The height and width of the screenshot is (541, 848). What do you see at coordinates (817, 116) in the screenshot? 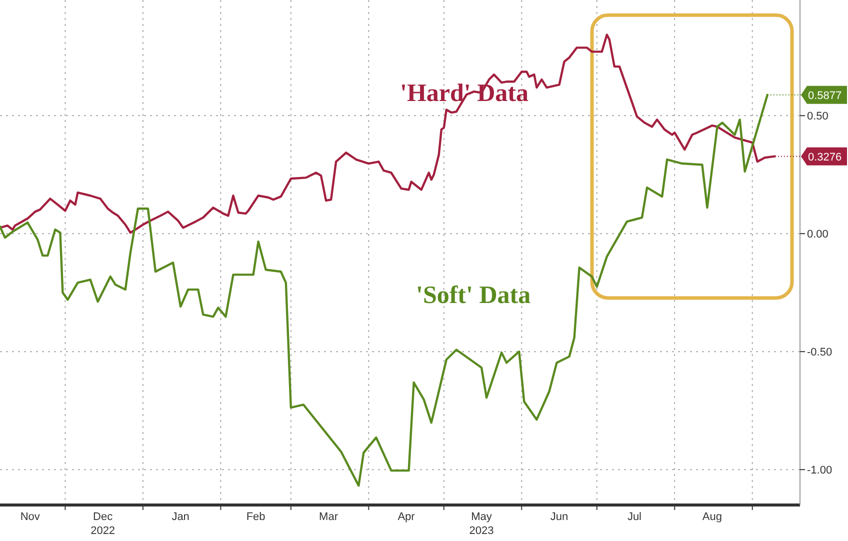
I see `y-tick-label: 0.50` at bounding box center [817, 116].